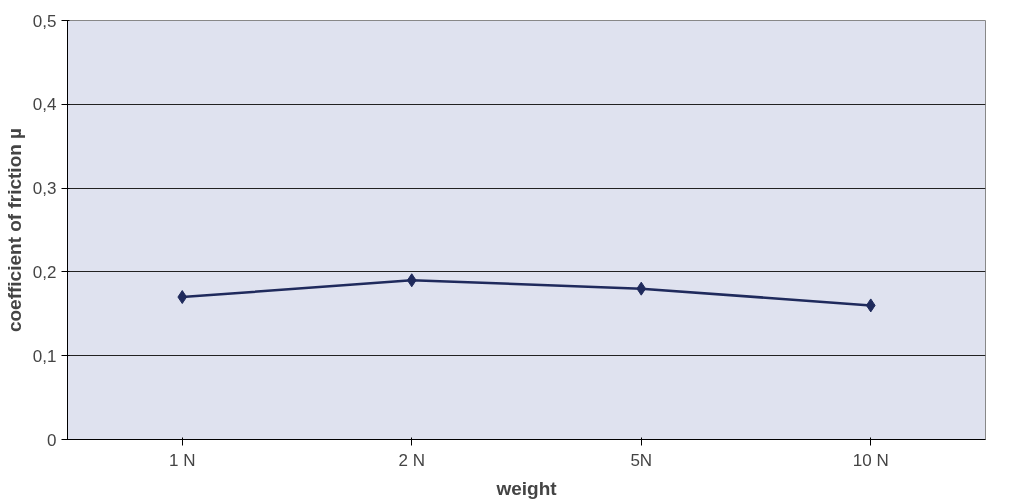  Describe the element at coordinates (526, 488) in the screenshot. I see `x-axis-title: weight` at that location.